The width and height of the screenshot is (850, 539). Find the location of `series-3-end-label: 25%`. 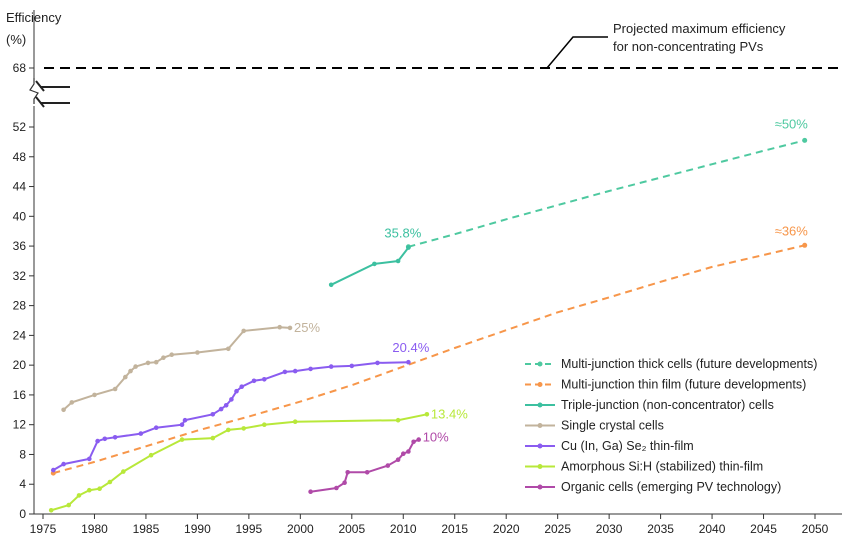

series-3-end-label: 25% is located at coordinates (307, 327).